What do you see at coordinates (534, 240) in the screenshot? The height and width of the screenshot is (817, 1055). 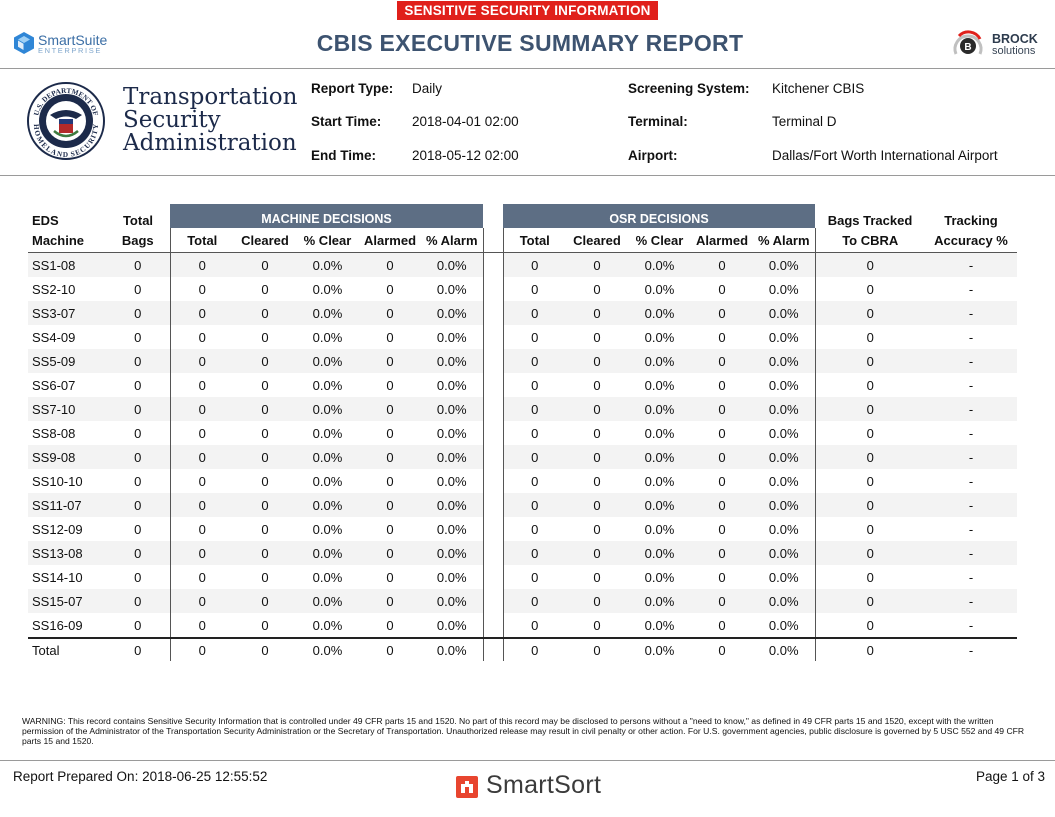 I see `osr-total-header: Total` at bounding box center [534, 240].